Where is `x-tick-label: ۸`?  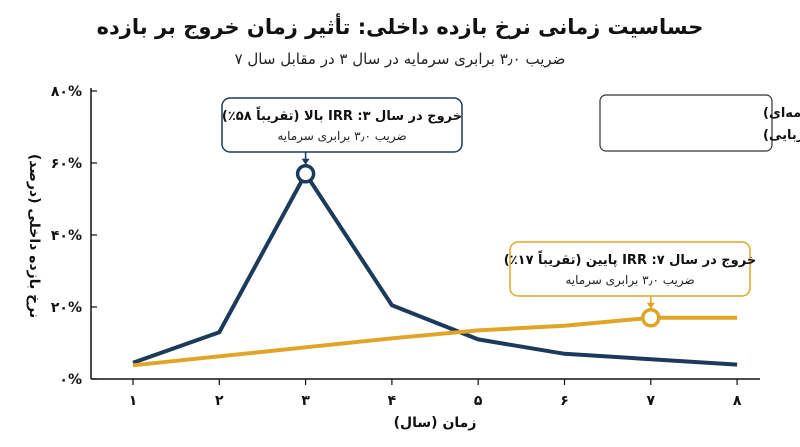
x-tick-label: ۸ is located at coordinates (737, 401).